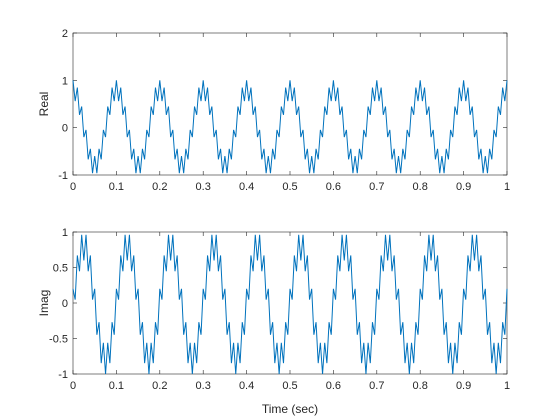 The width and height of the screenshot is (560, 420). Describe the element at coordinates (60, 269) in the screenshot. I see `y-tick-label: 0.5` at that location.